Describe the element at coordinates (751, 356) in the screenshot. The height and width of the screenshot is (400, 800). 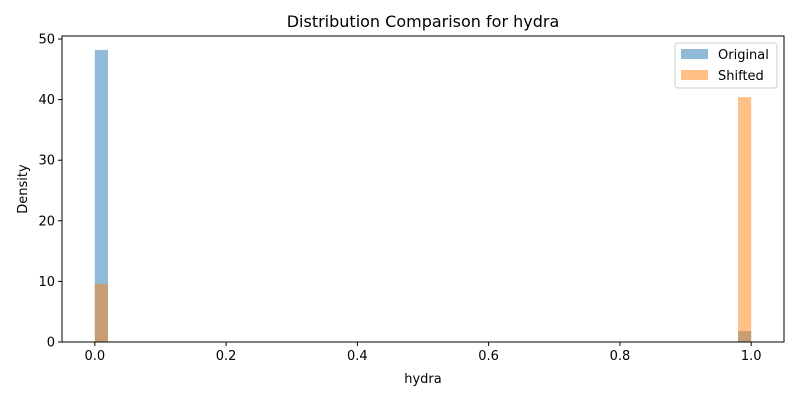
I see `x-tick-label: 1.0` at that location.